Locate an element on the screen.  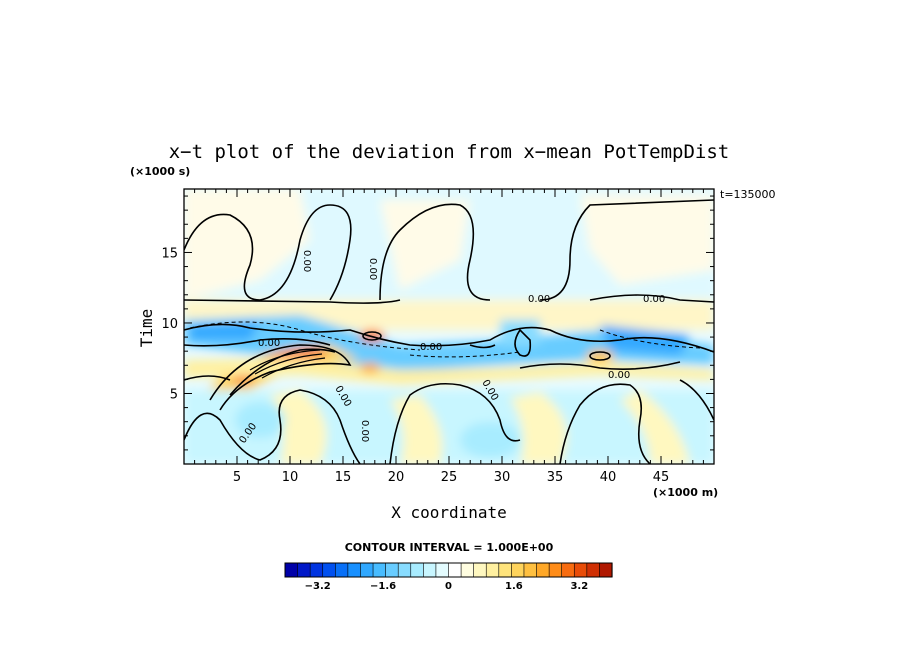
time-stamp: t=135000 is located at coordinates (748, 194).